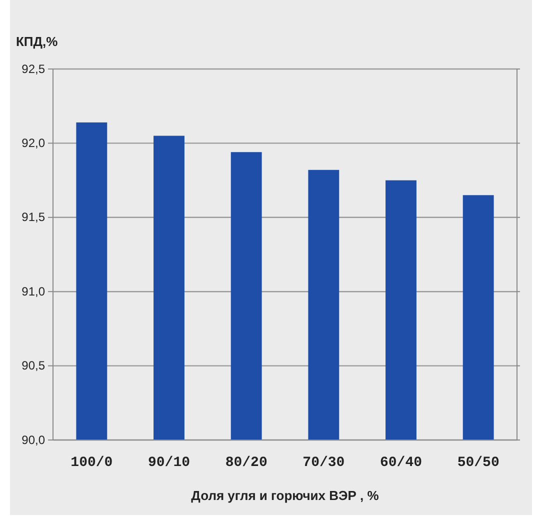  I want to click on y-tick-label: 92,5, so click(34, 69).